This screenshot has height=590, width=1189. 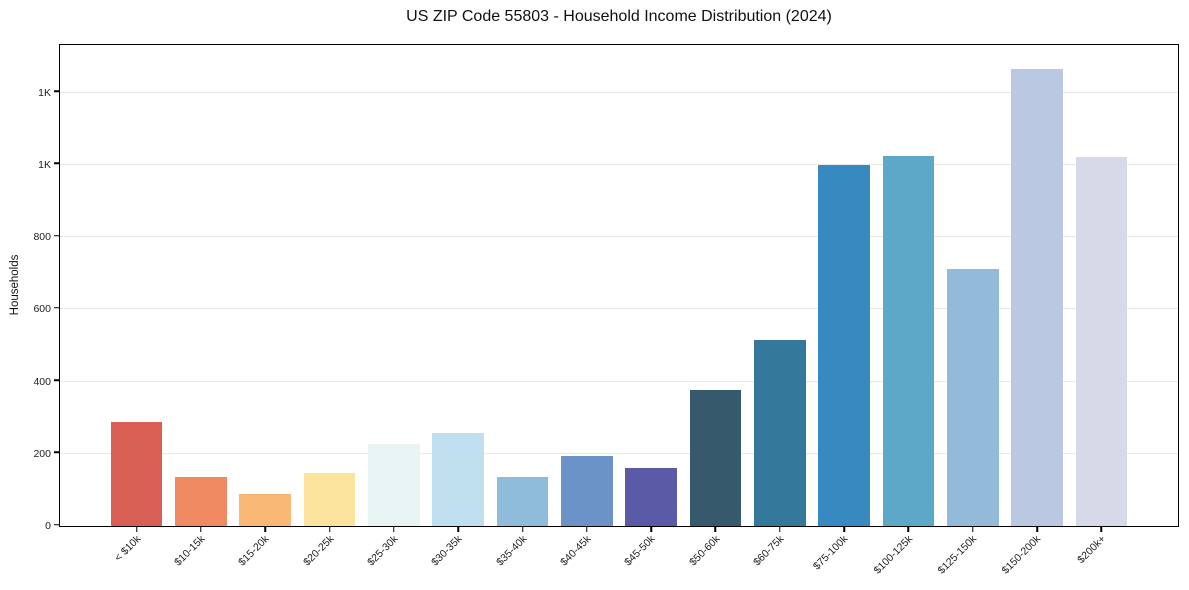 I want to click on x-tick-label-text: $20-25k, so click(x=318, y=551).